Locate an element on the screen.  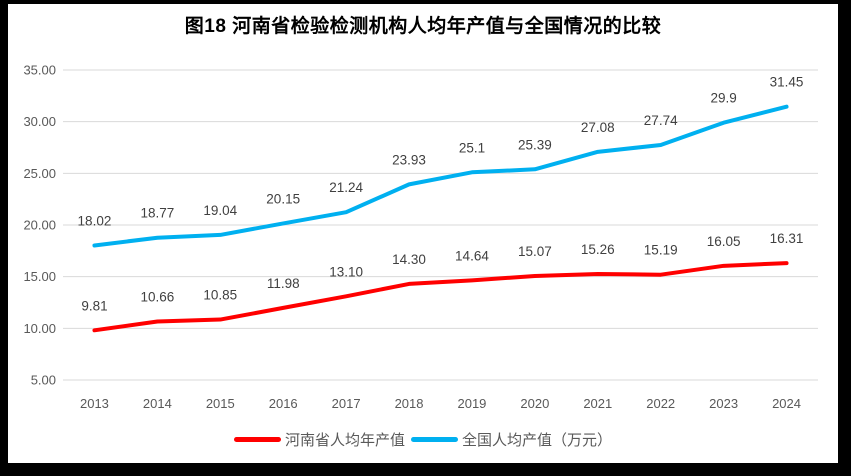
data-label: 25.39 is located at coordinates (535, 144).